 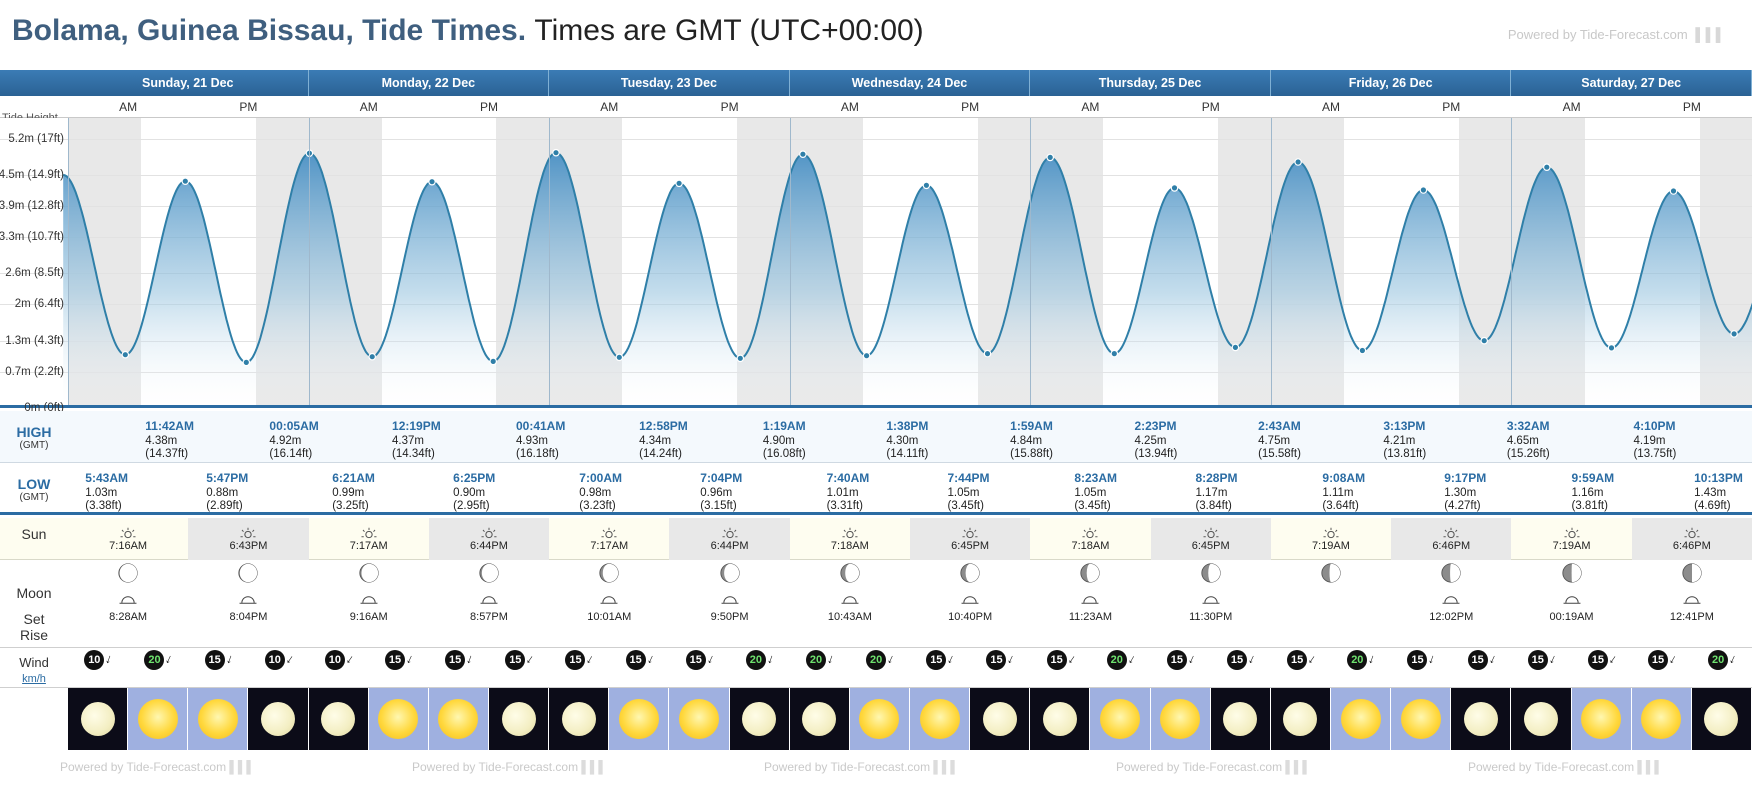 What do you see at coordinates (1405, 454) in the screenshot?
I see `high-tide-height-ft-10: (13.81ft)` at bounding box center [1405, 454].